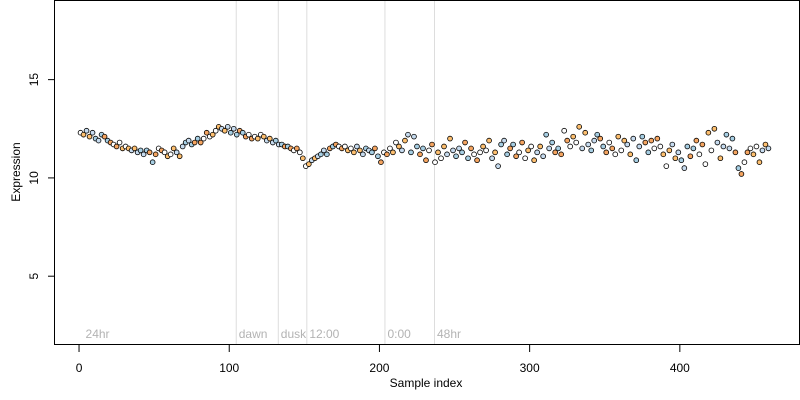 The height and width of the screenshot is (400, 800). I want to click on annotation-label: 12:00, so click(324, 334).